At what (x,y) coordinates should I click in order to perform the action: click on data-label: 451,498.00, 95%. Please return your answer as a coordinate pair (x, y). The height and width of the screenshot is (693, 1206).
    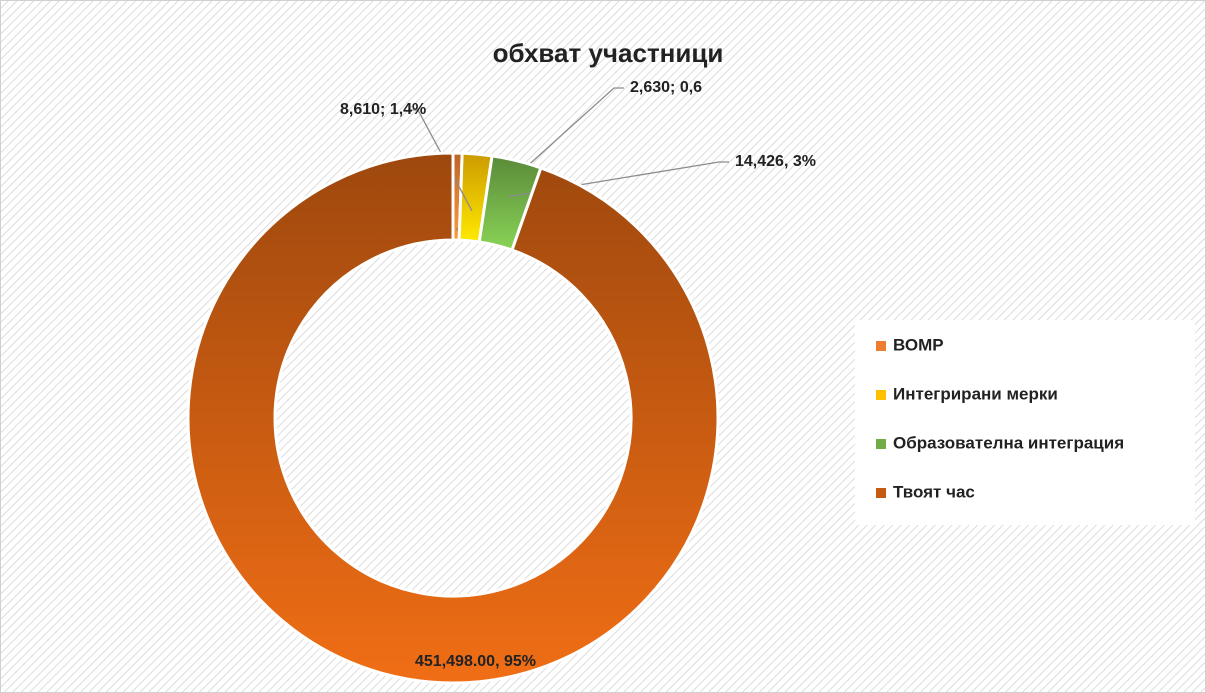
    Looking at the image, I should click on (475, 661).